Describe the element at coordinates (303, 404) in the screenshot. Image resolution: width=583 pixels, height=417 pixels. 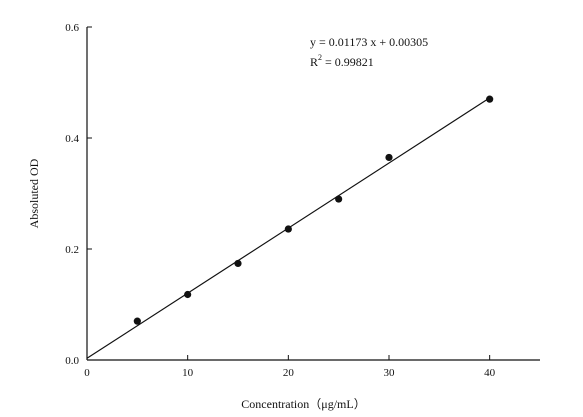
I see `x-axis-title: Concentration（μg/mL）` at that location.